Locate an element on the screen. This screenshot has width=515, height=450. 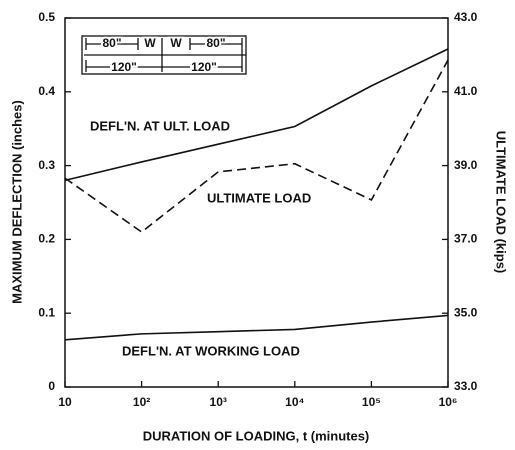
x-tick-label: 10⁴ is located at coordinates (294, 402).